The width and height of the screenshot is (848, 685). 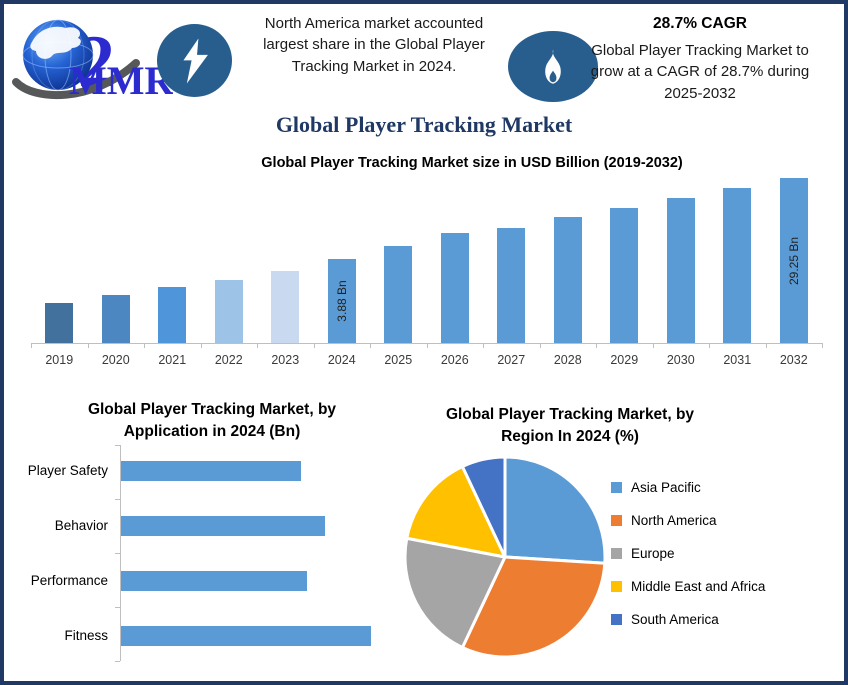 I want to click on legend-label: Asia Pacific, so click(x=666, y=487).